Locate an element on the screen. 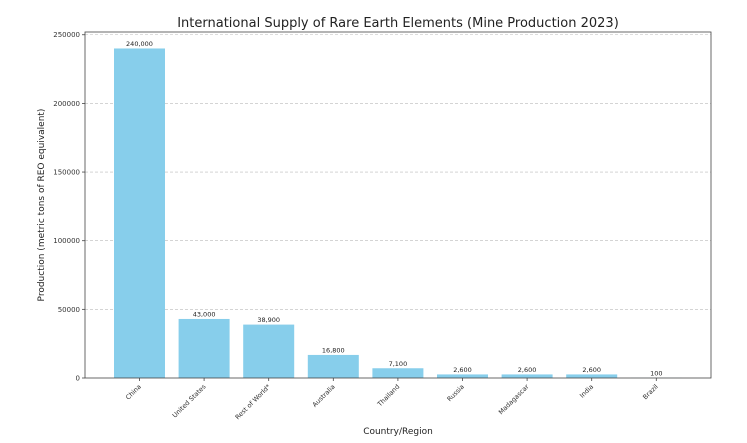  x-tick-label: Madagascar is located at coordinates (514, 400).